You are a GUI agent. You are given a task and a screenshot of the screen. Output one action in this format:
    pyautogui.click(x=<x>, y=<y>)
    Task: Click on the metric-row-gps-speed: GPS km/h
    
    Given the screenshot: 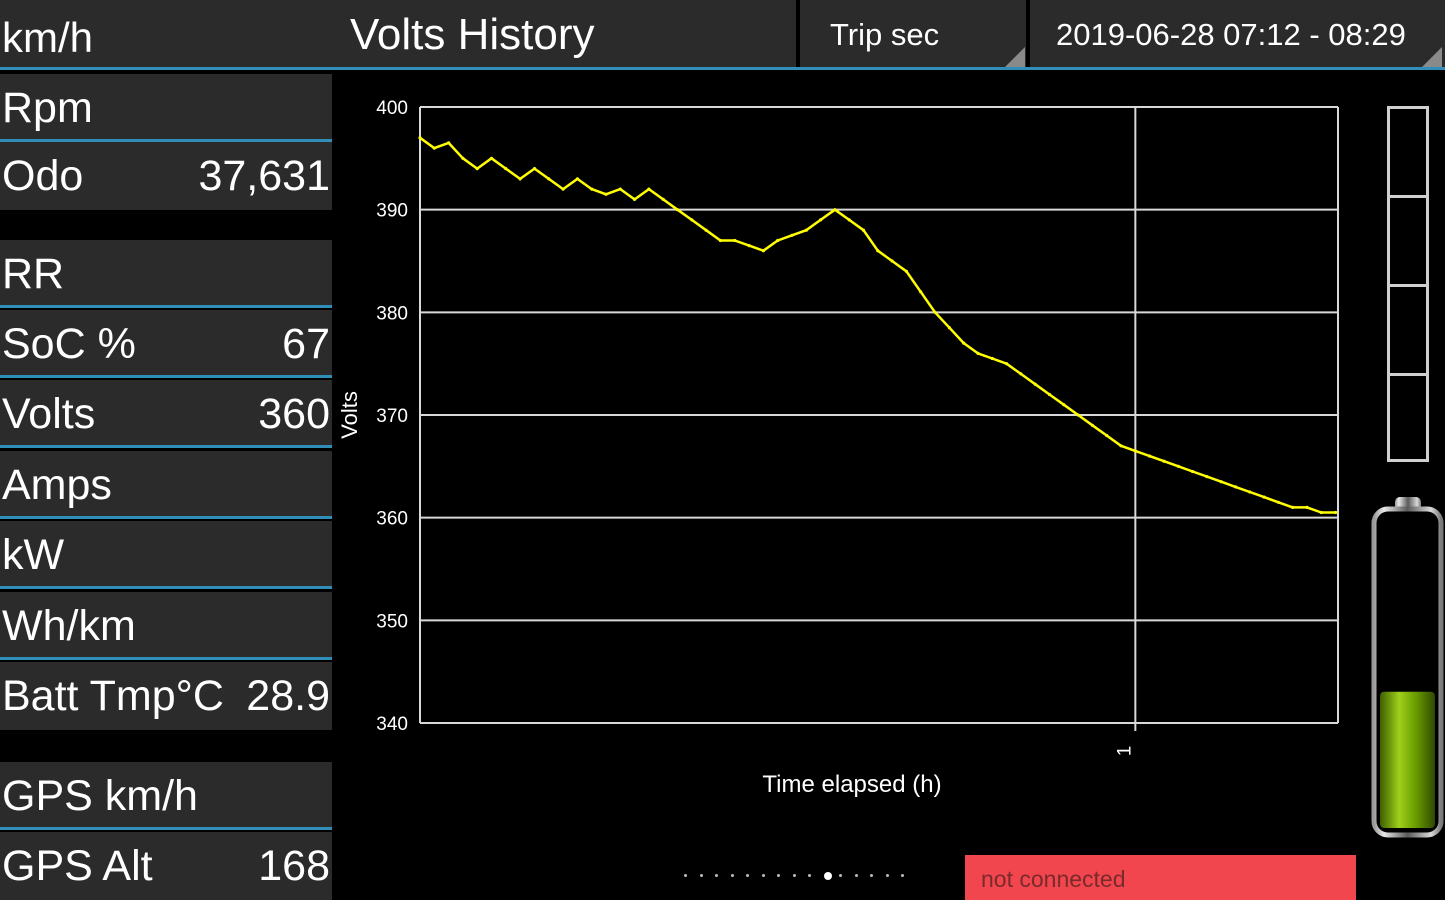 What is the action you would take?
    pyautogui.click(x=166, y=796)
    